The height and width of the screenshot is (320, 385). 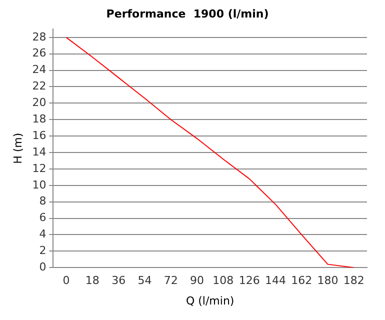 What do you see at coordinates (39, 119) in the screenshot?
I see `y-tick-label: 18` at bounding box center [39, 119].